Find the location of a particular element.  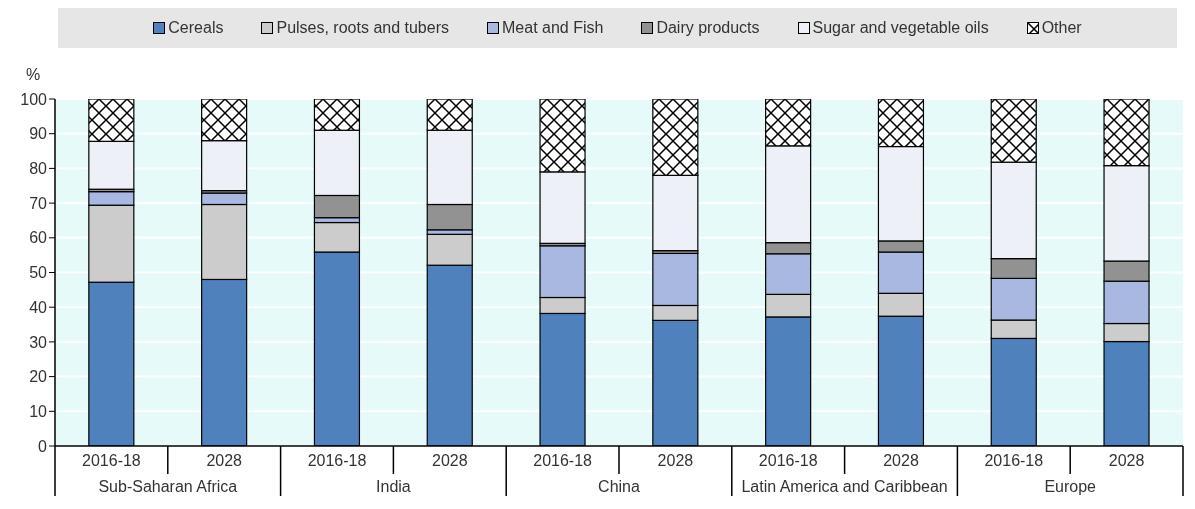

y-tick-label: 50 is located at coordinates (38, 273).